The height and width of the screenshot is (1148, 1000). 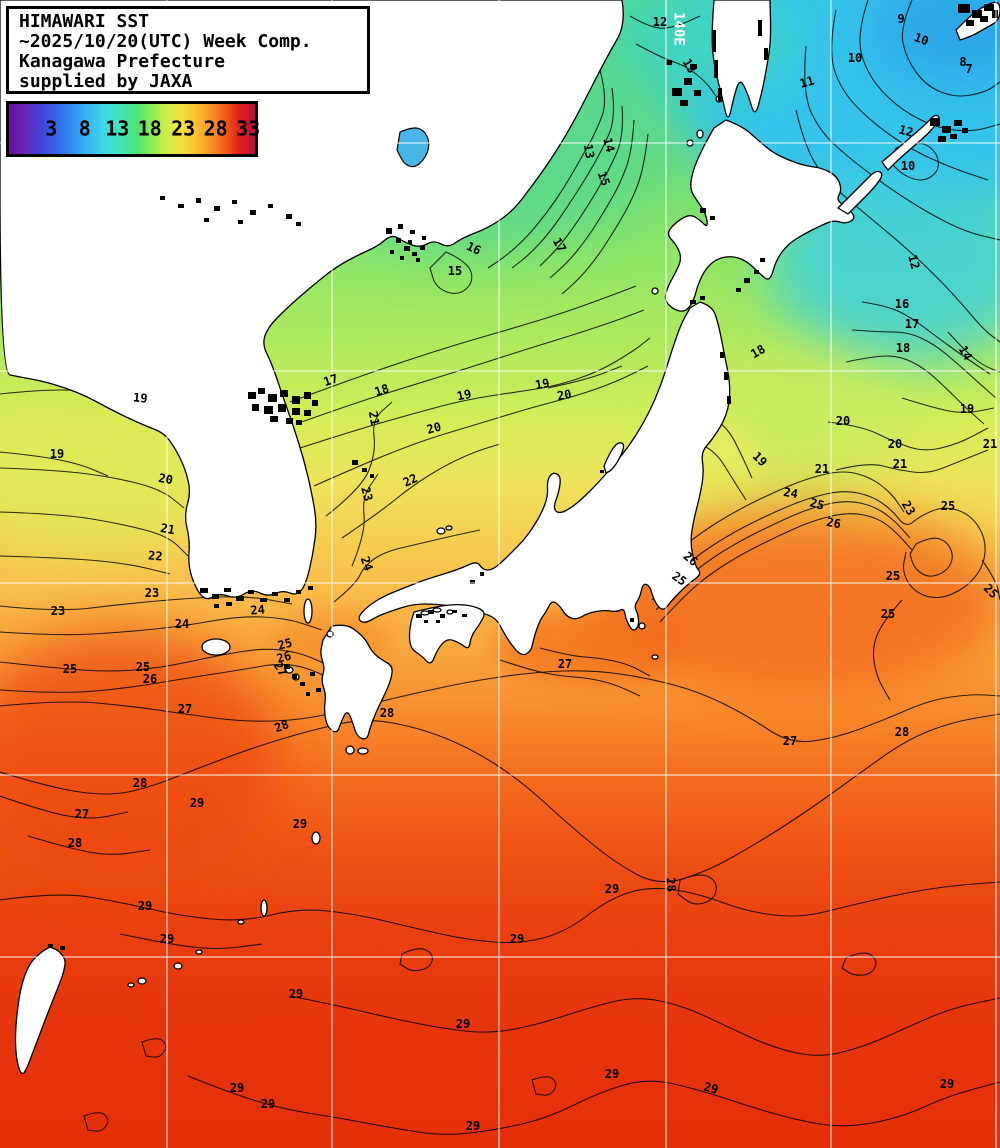 I want to click on colorbar-gradient, so click(x=132, y=129).